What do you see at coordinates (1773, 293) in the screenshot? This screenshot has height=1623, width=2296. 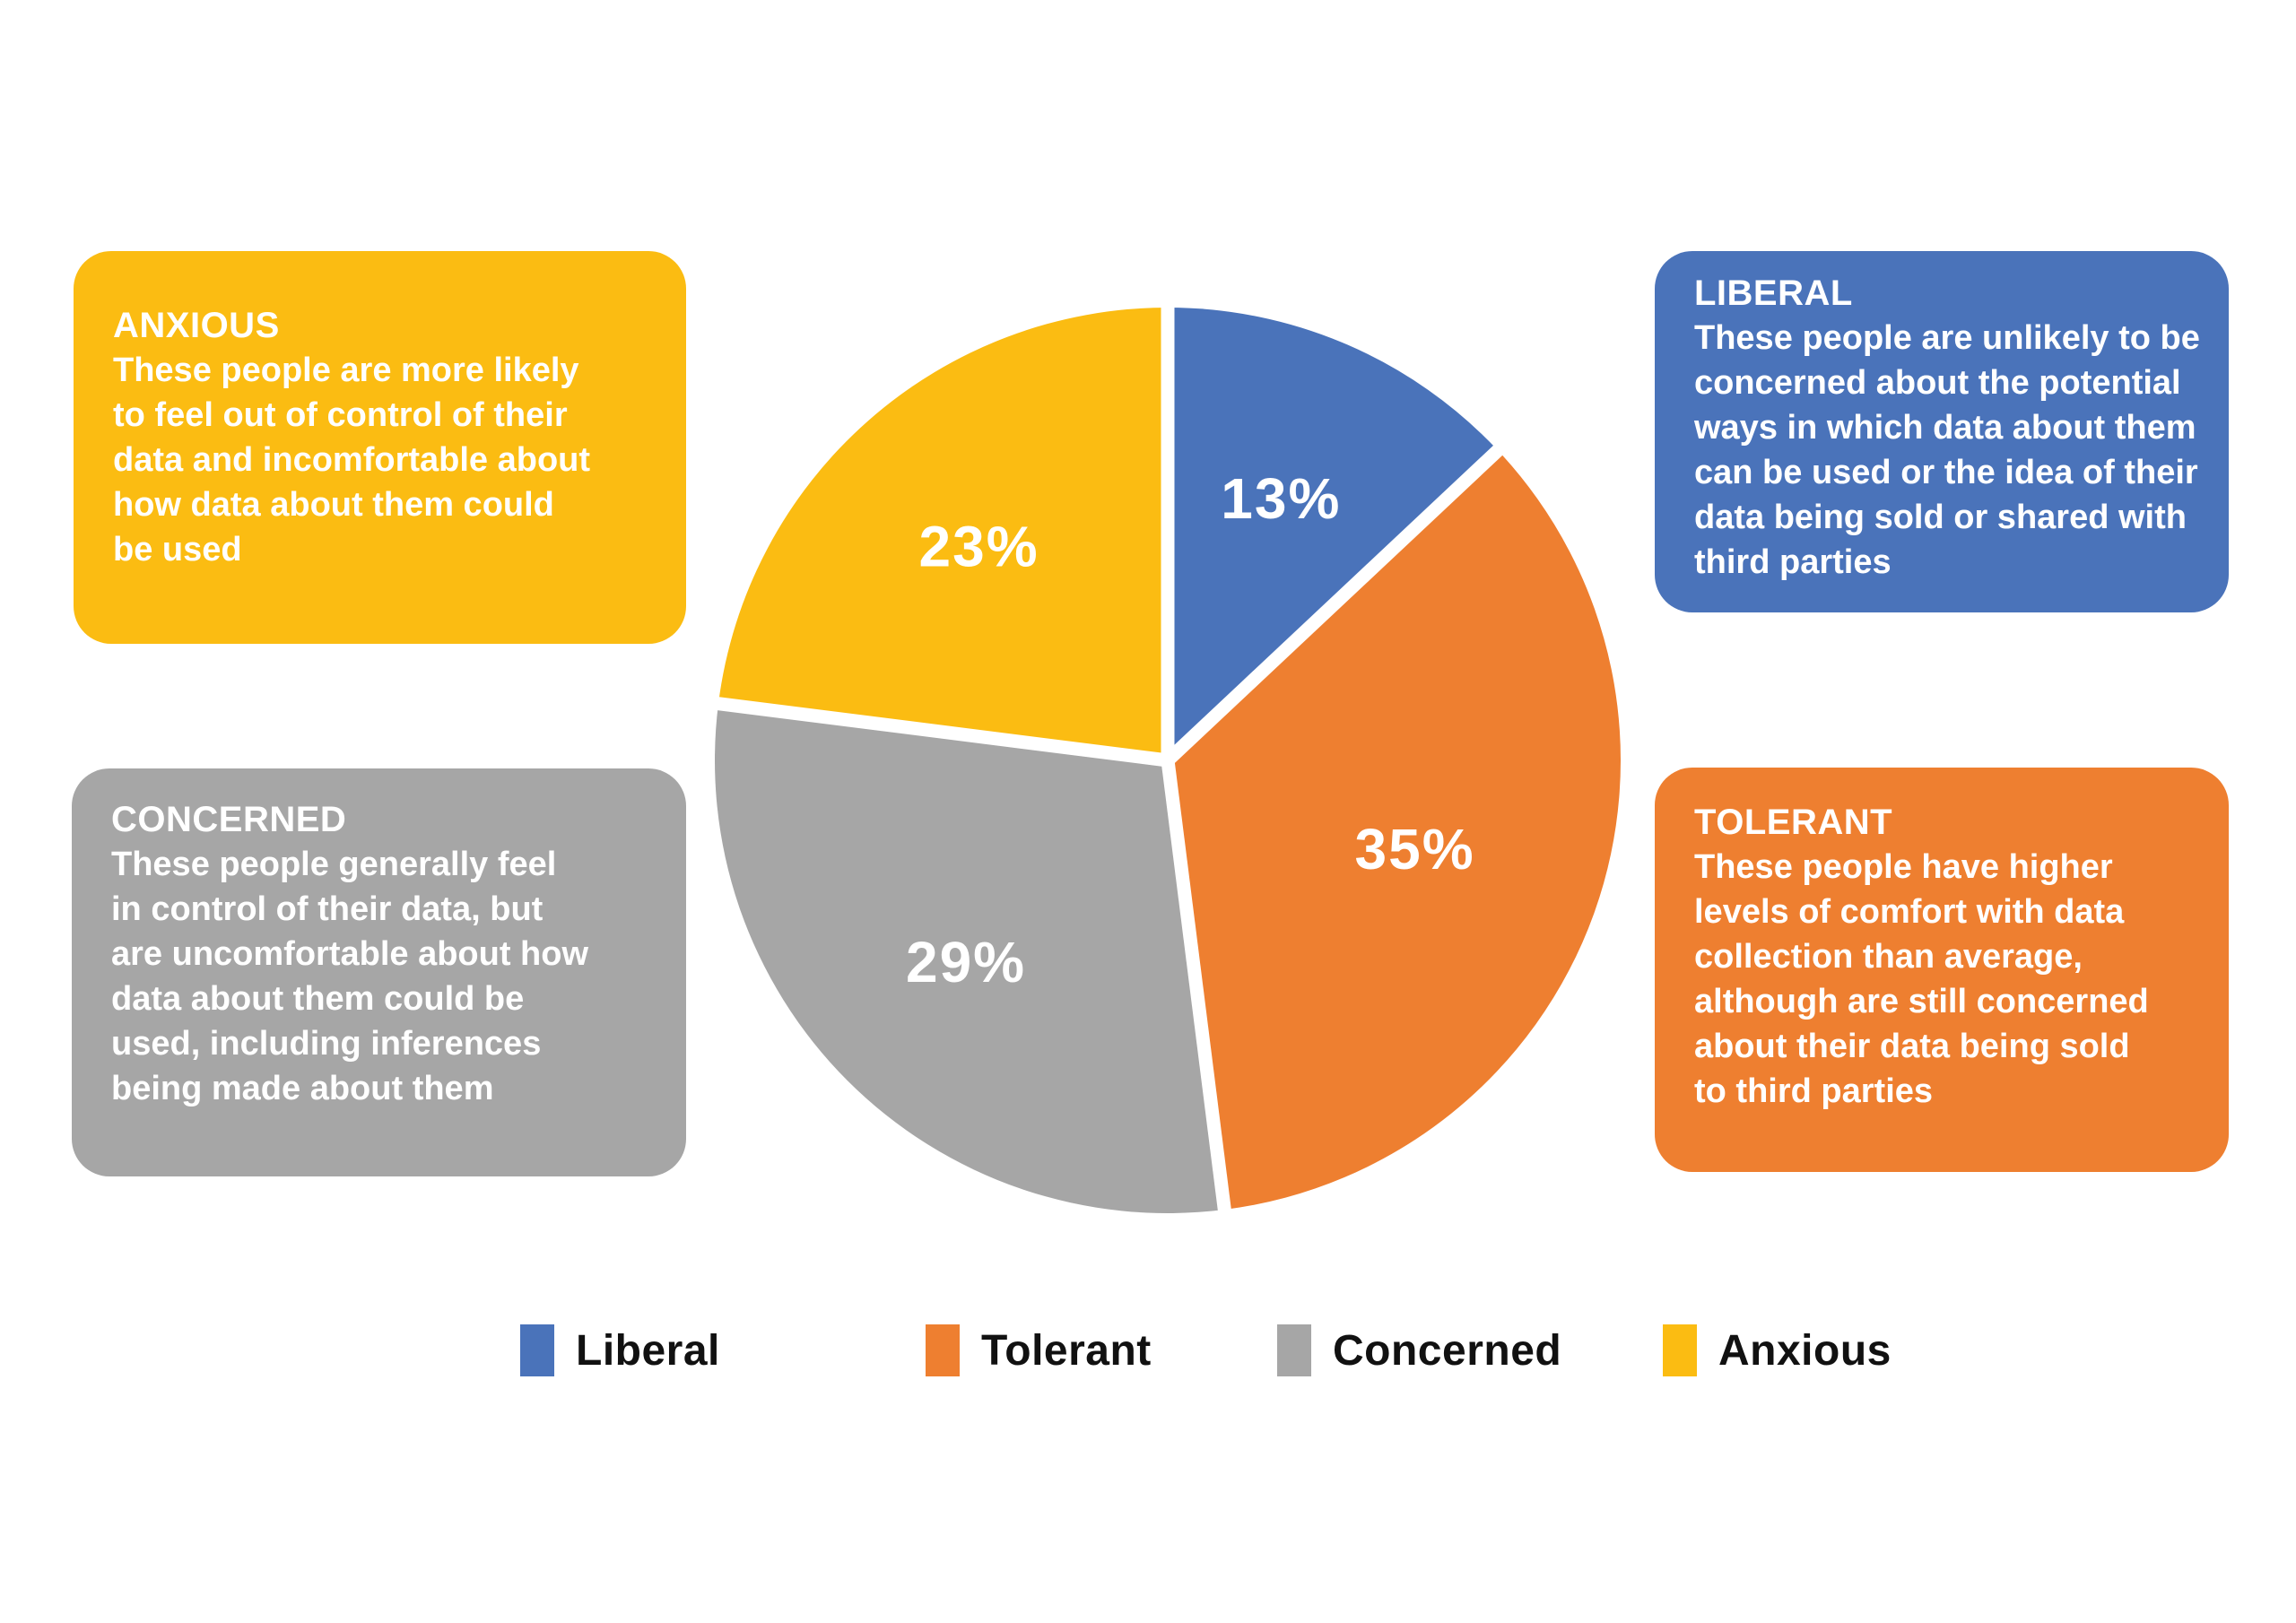 I see `callout-liberal-title: LIBERAL` at bounding box center [1773, 293].